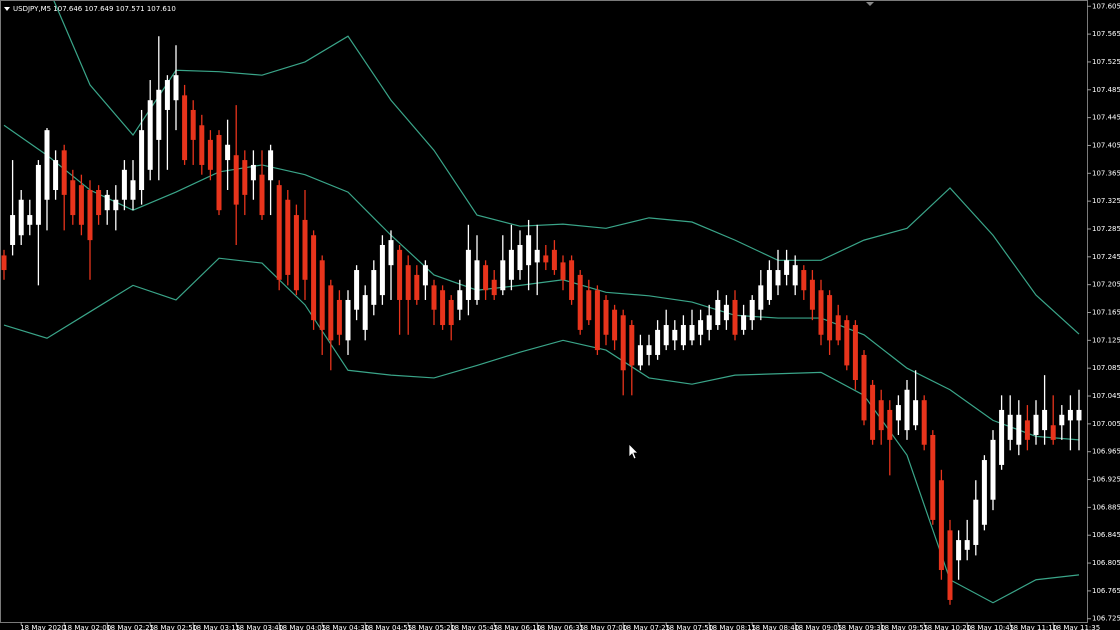 Image resolution: width=1120 pixels, height=630 pixels. I want to click on y-tick-label: 107.285, so click(1106, 229).